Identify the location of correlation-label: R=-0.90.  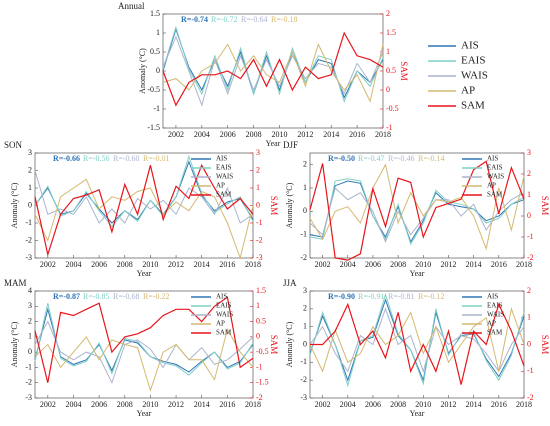
(341, 296).